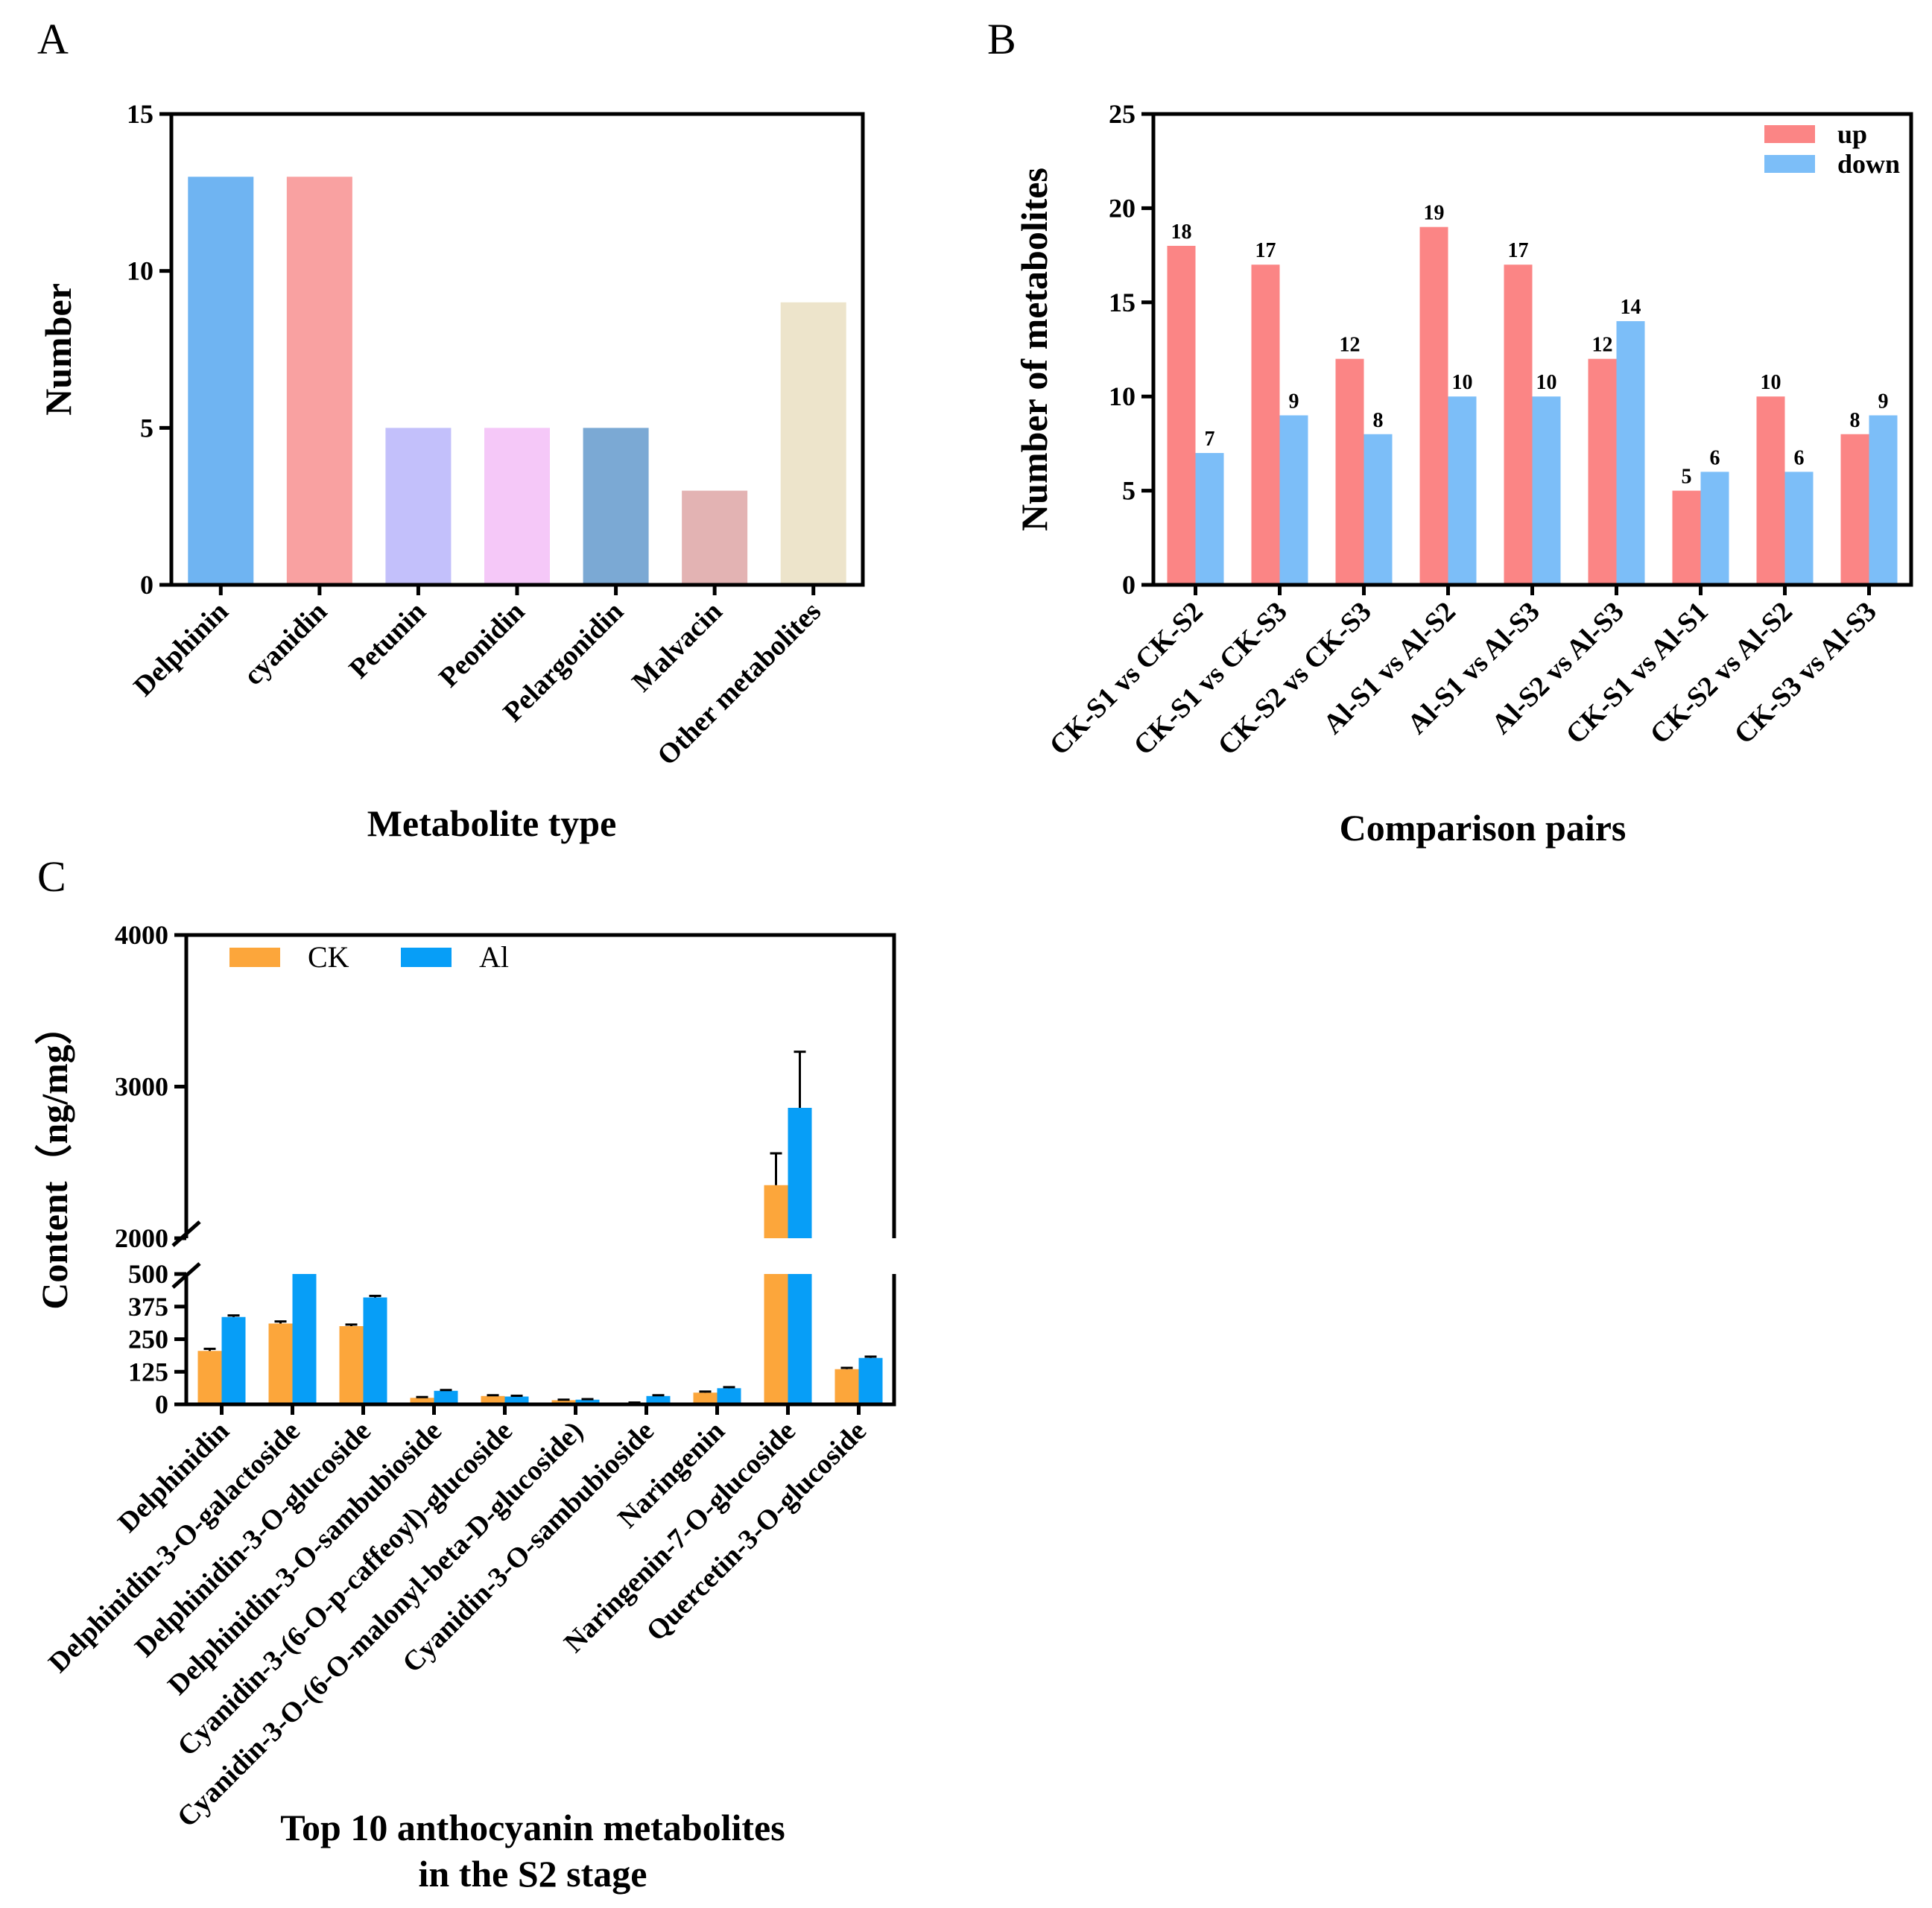 The image size is (1932, 1908). I want to click on y-tick-label-c-upper-1: 3000, so click(141, 1087).